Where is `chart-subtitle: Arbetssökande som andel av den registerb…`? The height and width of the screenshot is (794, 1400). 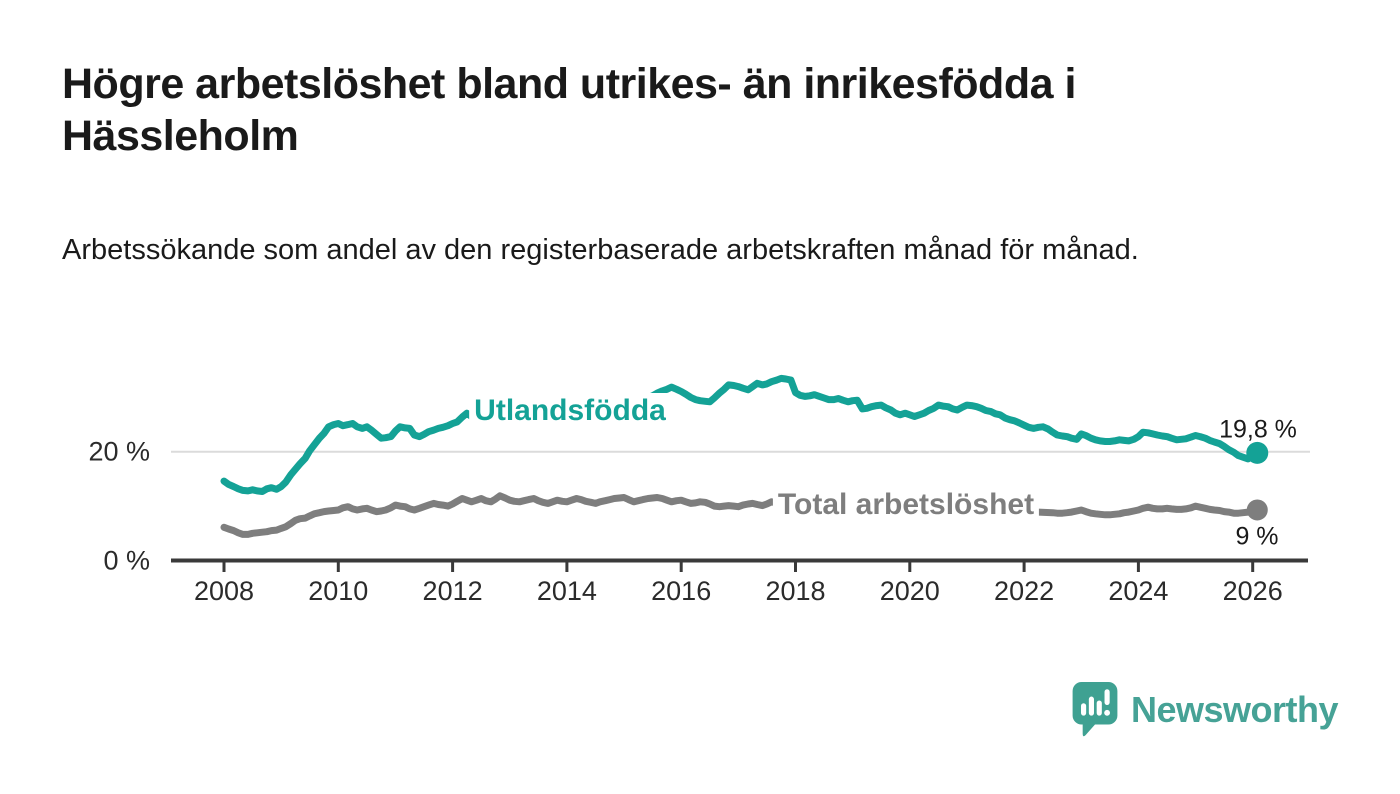
chart-subtitle: Arbetssökande som andel av den registerb… is located at coordinates (600, 250).